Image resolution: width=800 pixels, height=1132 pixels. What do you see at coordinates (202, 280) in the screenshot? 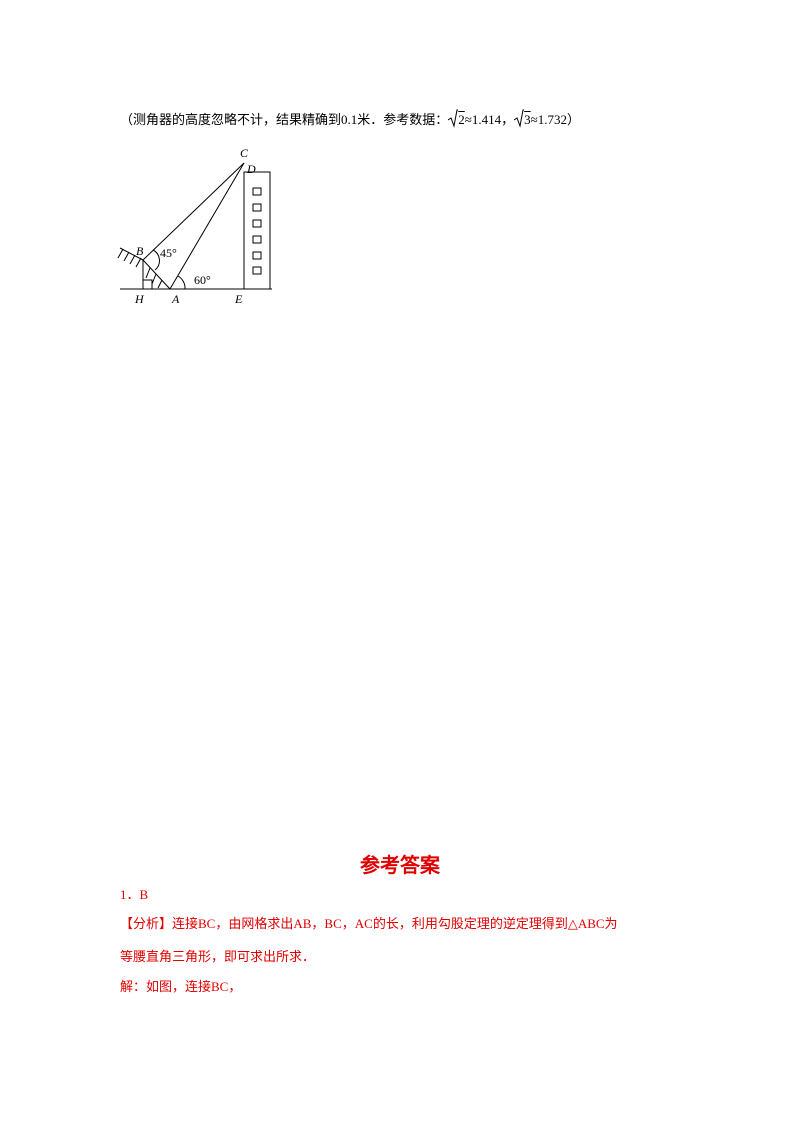
I see `angle-label: 60°` at bounding box center [202, 280].